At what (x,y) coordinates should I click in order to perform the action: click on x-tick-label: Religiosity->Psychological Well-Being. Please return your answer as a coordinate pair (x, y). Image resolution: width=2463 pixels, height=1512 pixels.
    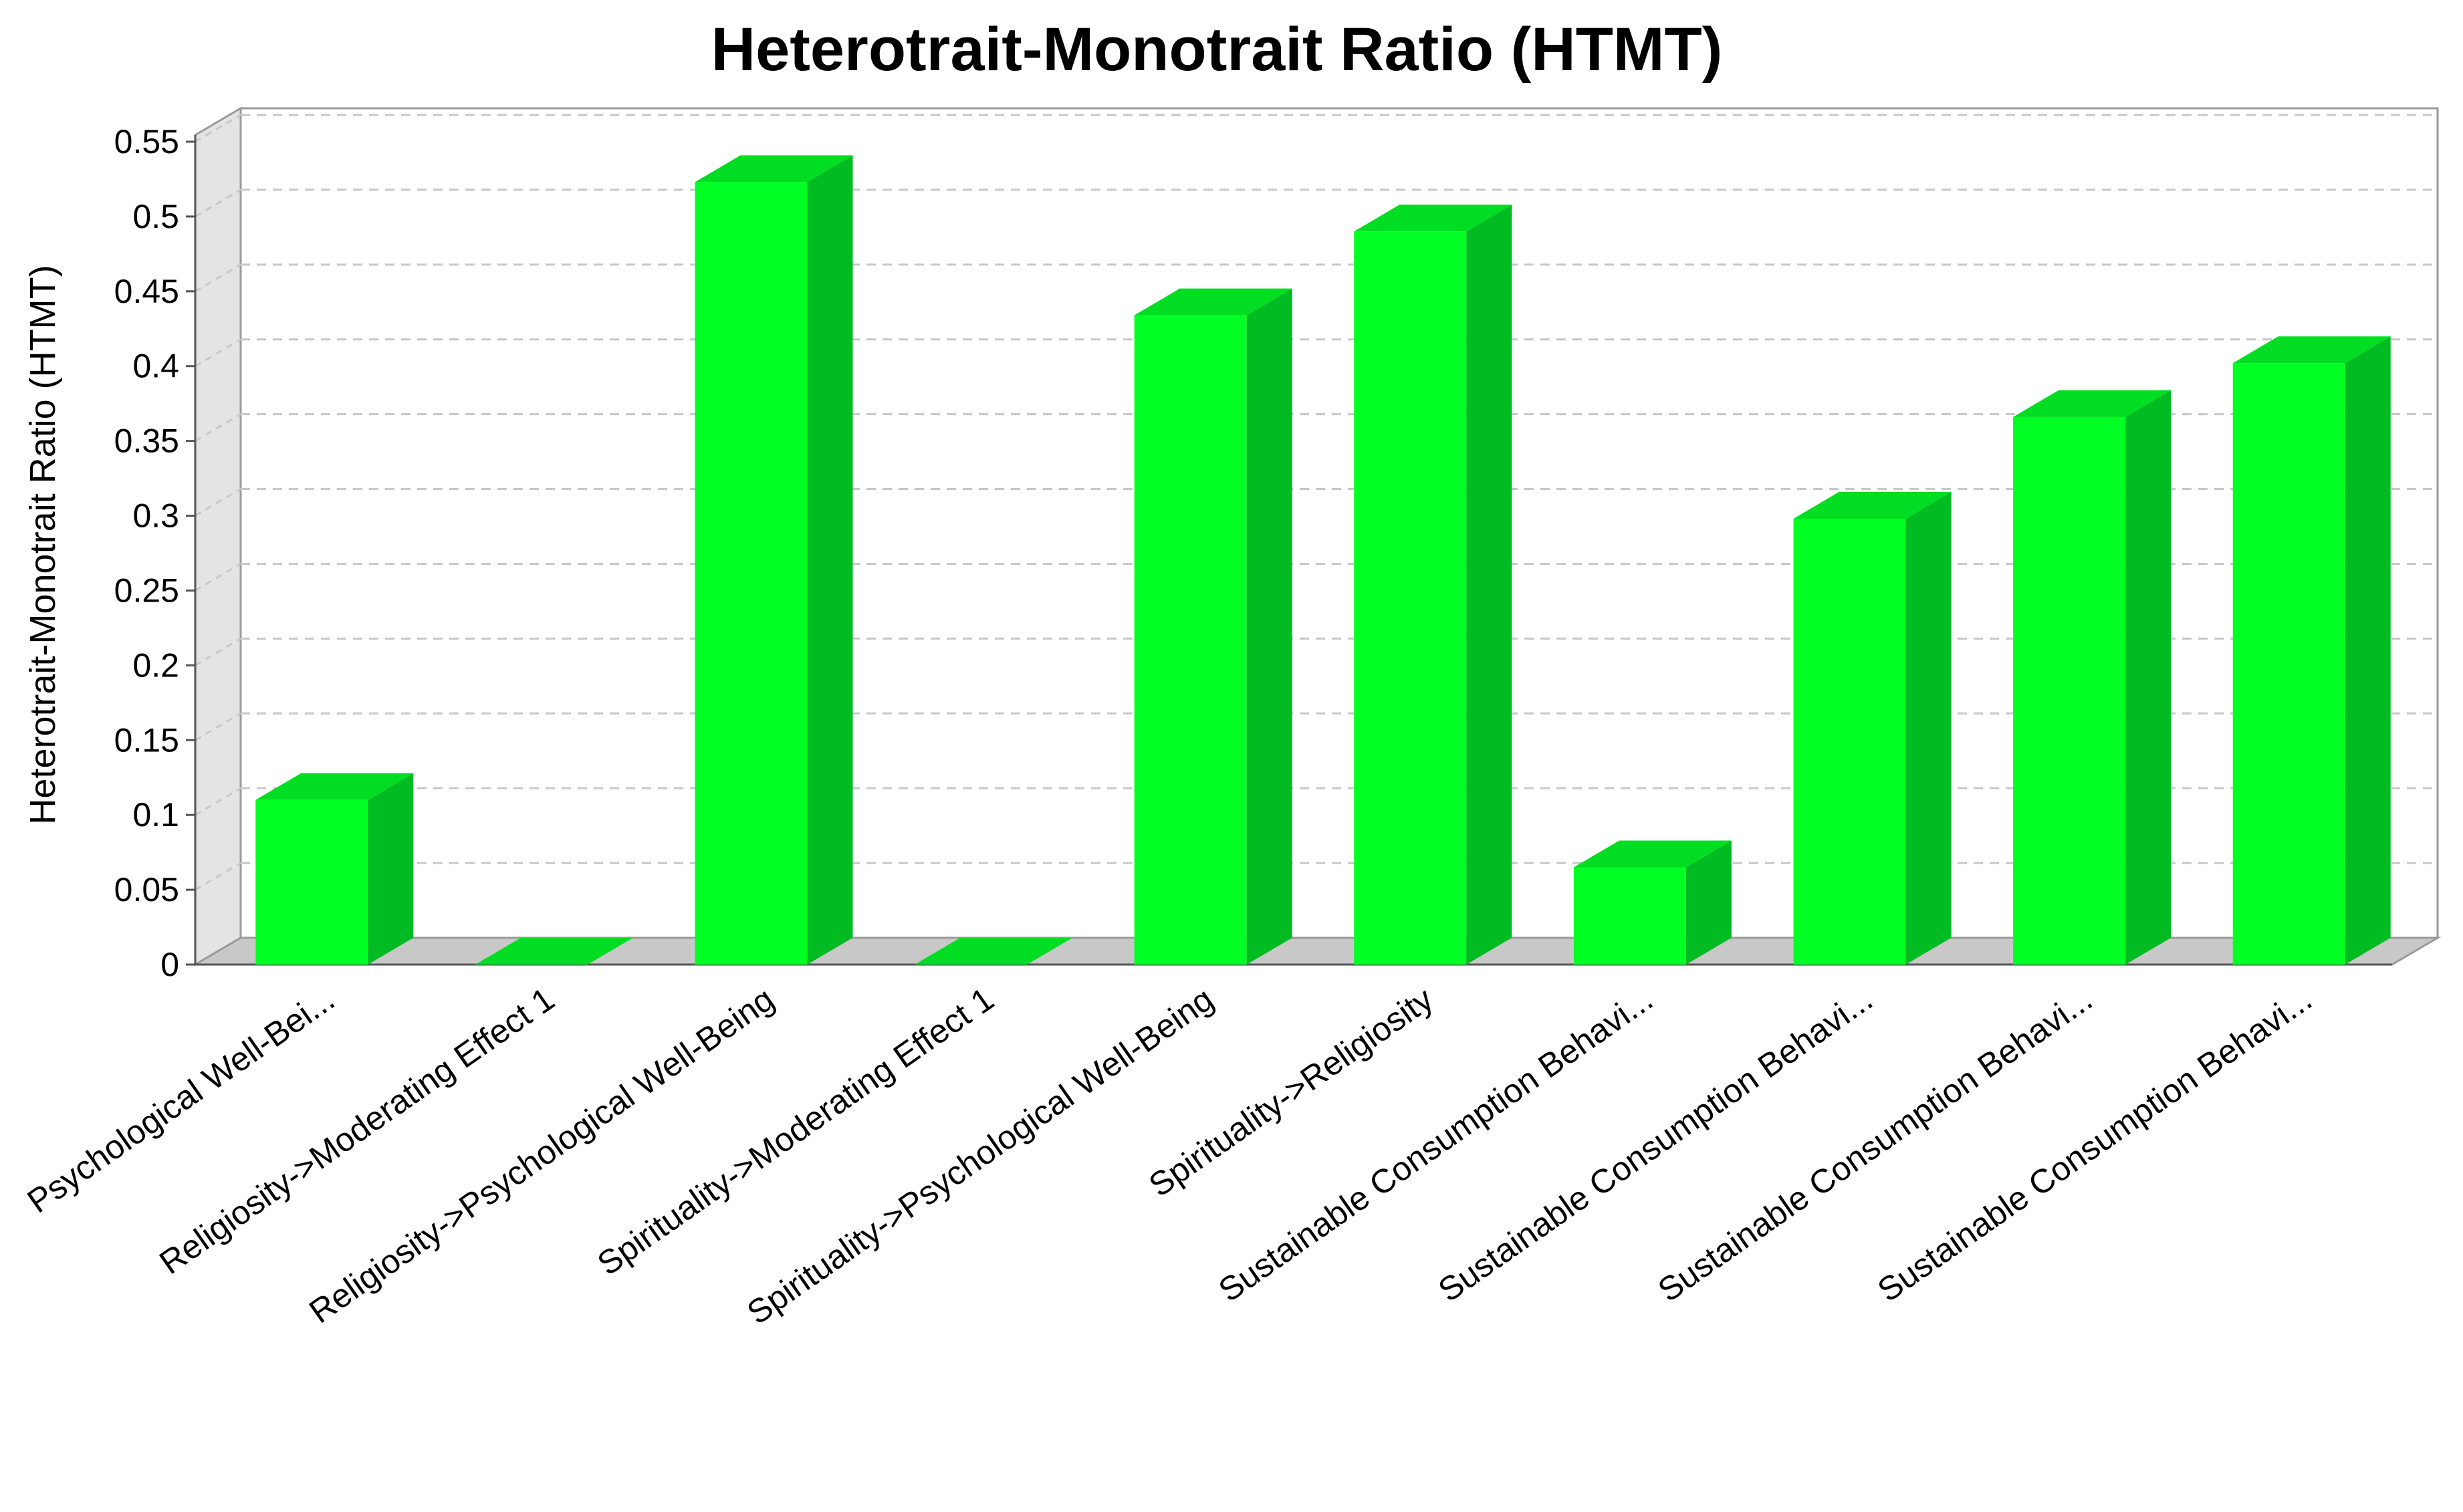
    Looking at the image, I should click on (541, 1155).